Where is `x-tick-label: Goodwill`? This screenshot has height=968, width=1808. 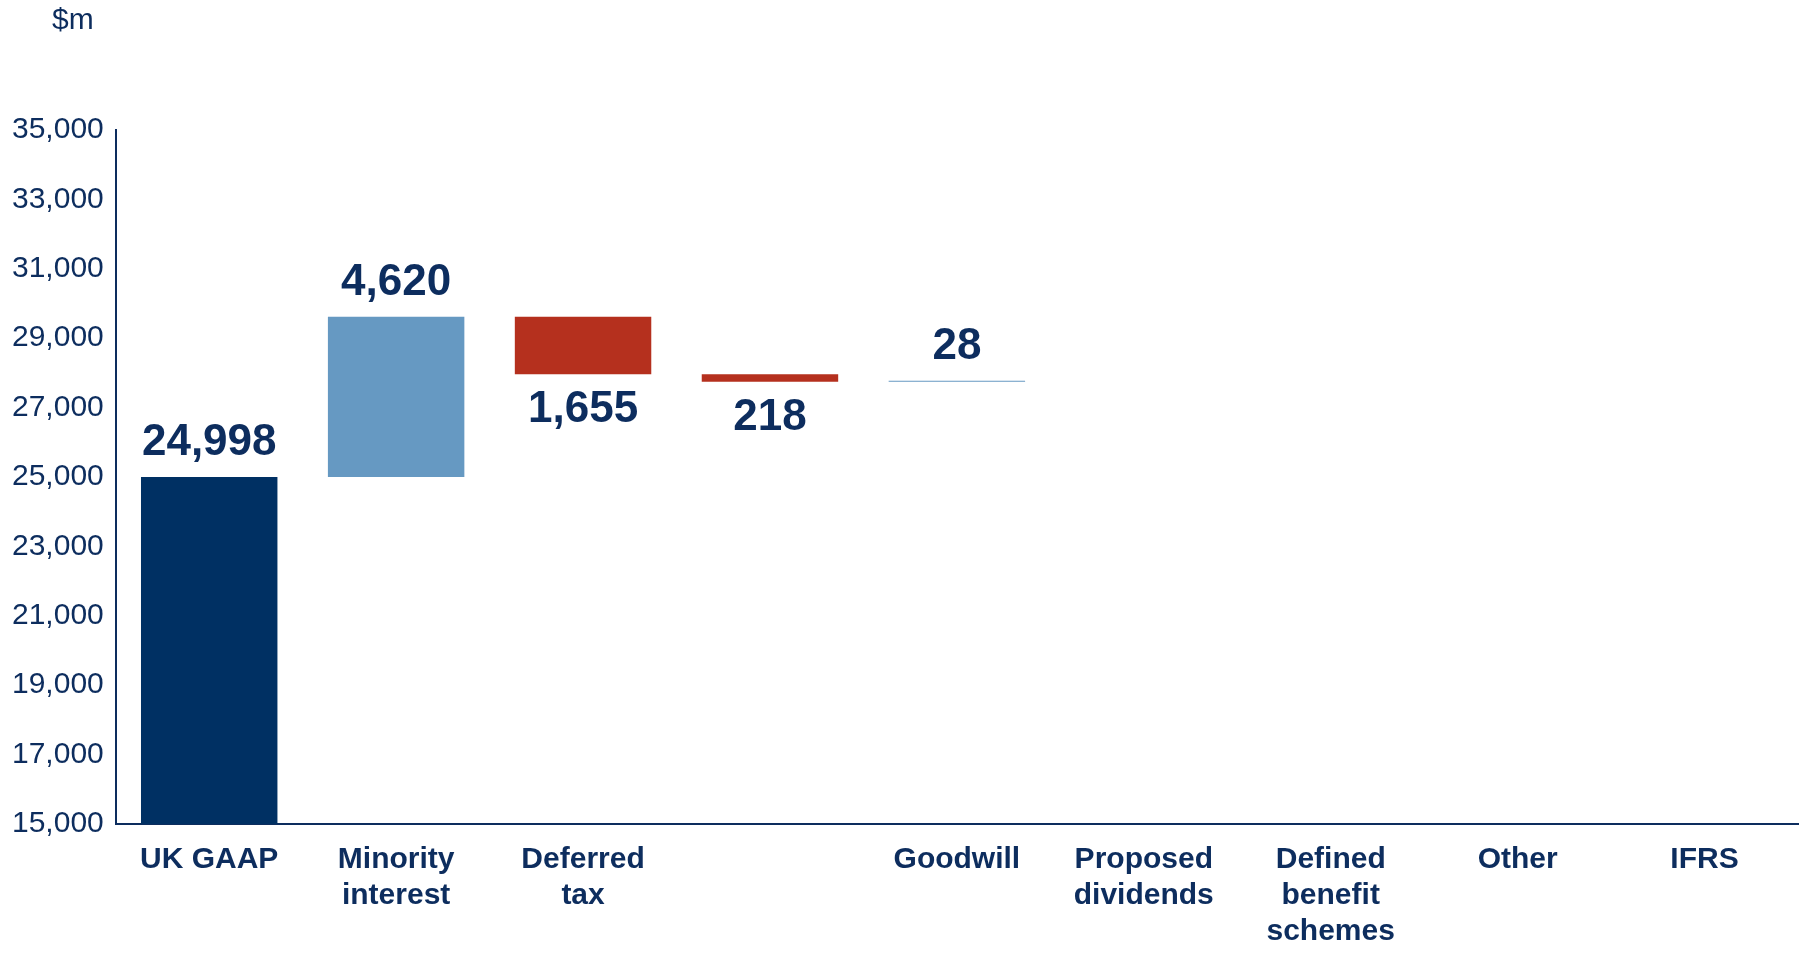
x-tick-label: Goodwill is located at coordinates (957, 858).